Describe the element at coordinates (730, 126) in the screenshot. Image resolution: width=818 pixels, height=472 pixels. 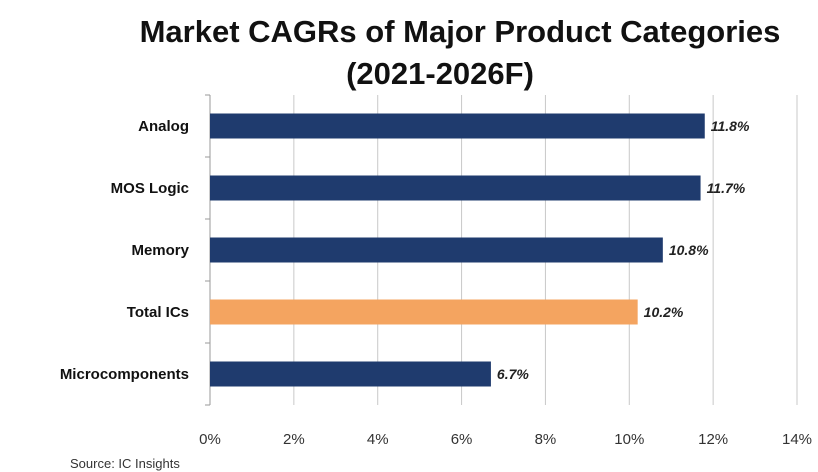
I see `data-label: 11.8%` at that location.